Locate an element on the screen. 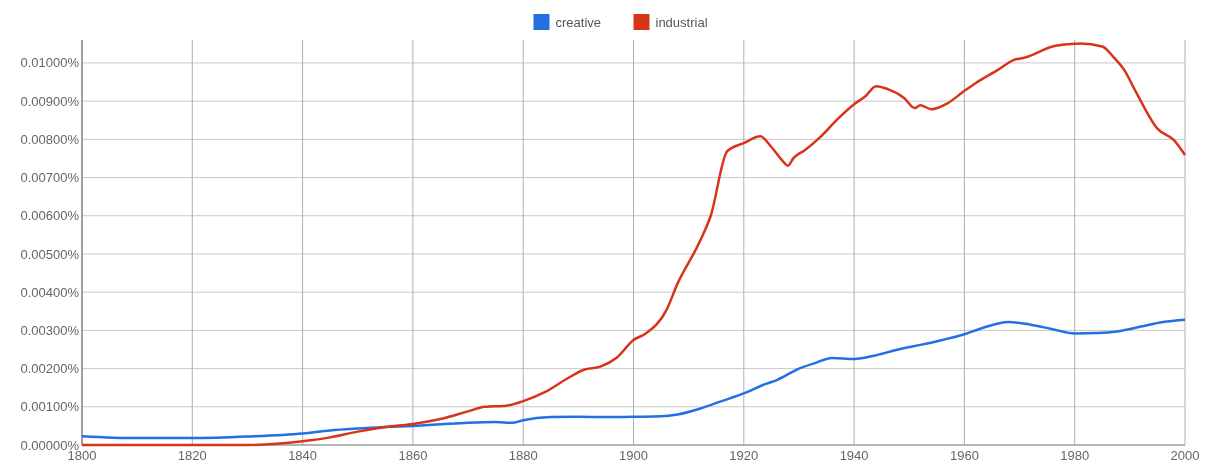 This screenshot has height=473, width=1215. x-tick-label: 1880 is located at coordinates (523, 455).